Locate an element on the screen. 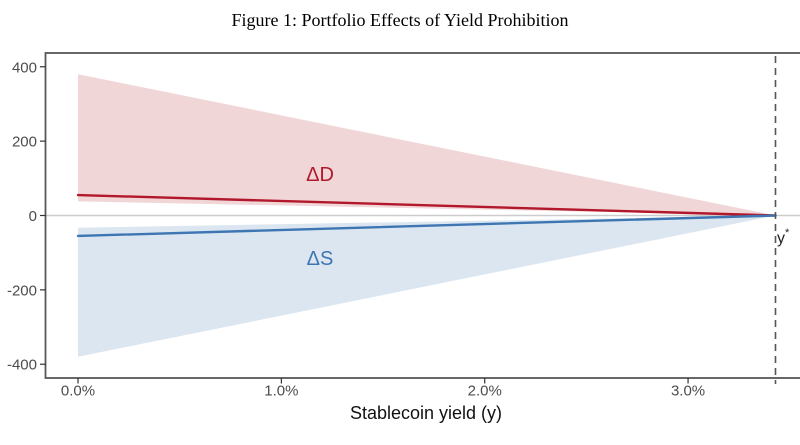 This screenshot has height=445, width=800. annotation-delta-s: ΔS is located at coordinates (320, 259).